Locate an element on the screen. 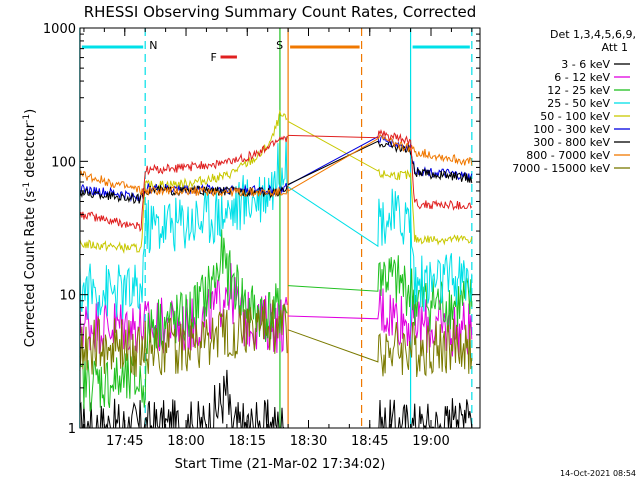 The height and width of the screenshot is (480, 640). flag-bars: NFS is located at coordinates (275, 51).